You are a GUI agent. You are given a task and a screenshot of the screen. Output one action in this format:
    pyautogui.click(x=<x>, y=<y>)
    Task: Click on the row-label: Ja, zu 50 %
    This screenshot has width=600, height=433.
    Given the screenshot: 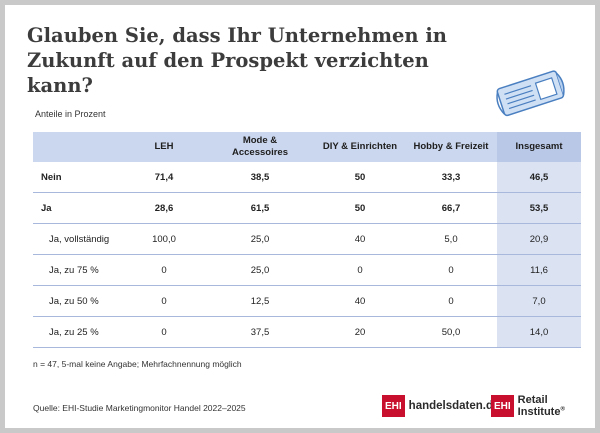 What is the action you would take?
    pyautogui.click(x=78, y=301)
    